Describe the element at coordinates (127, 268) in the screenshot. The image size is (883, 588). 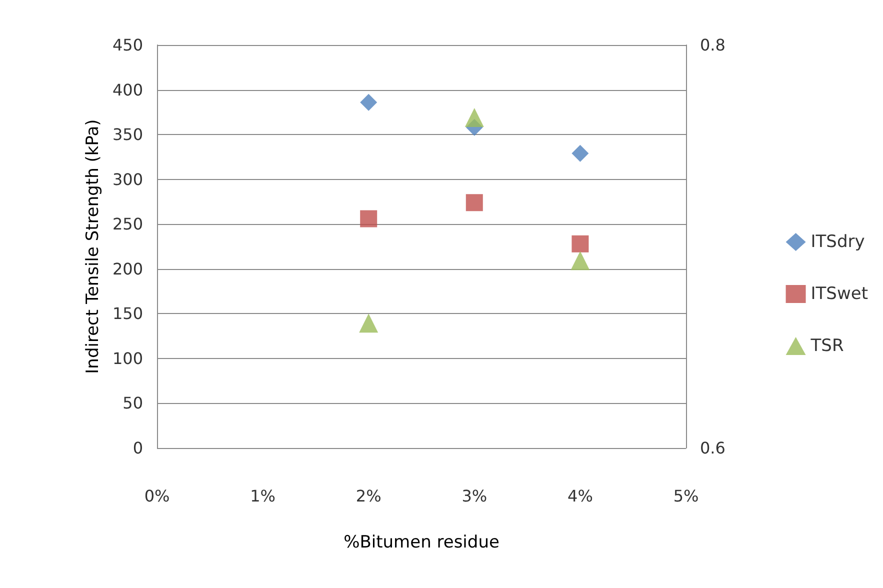
I see `y-tick-label: 200` at that location.